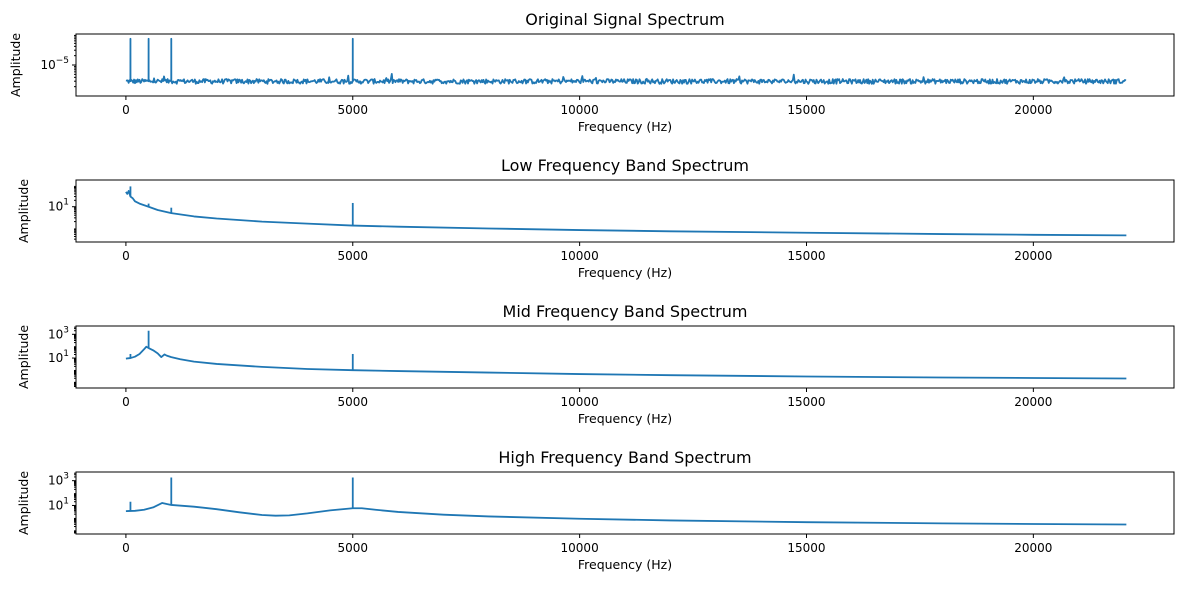 The image size is (1189, 590). Describe the element at coordinates (625, 165) in the screenshot. I see `chart-title: Low Frequency Band Spectrum` at that location.